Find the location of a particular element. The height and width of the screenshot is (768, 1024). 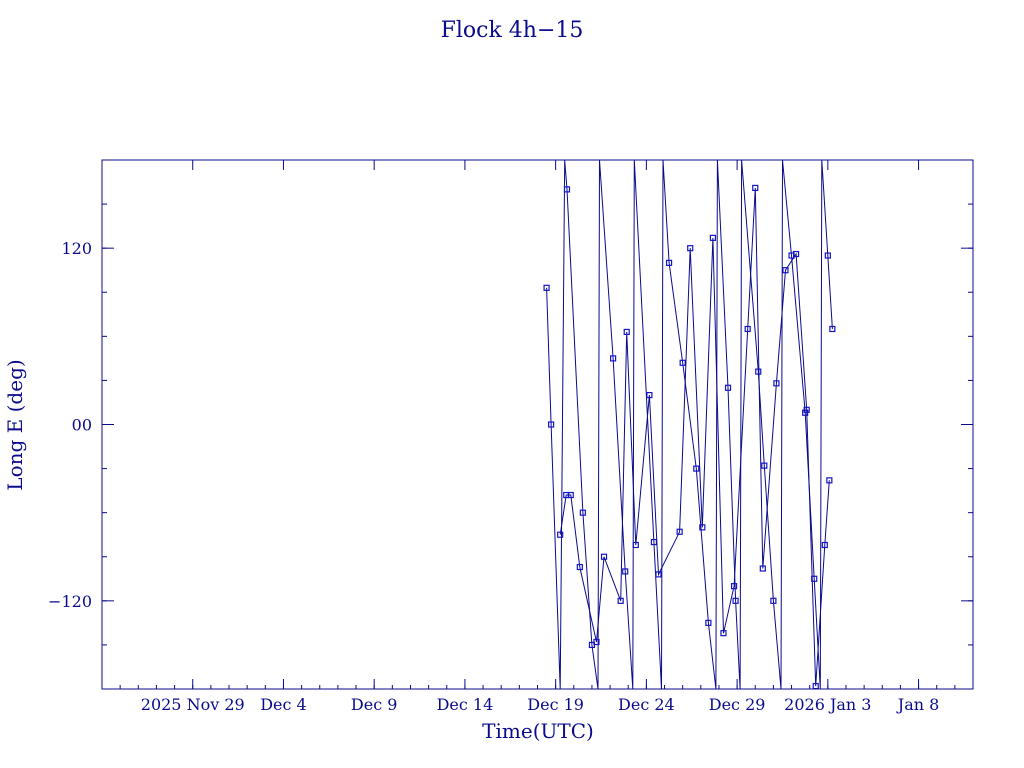

y-axis-label: Long E (deg) is located at coordinates (15, 424).